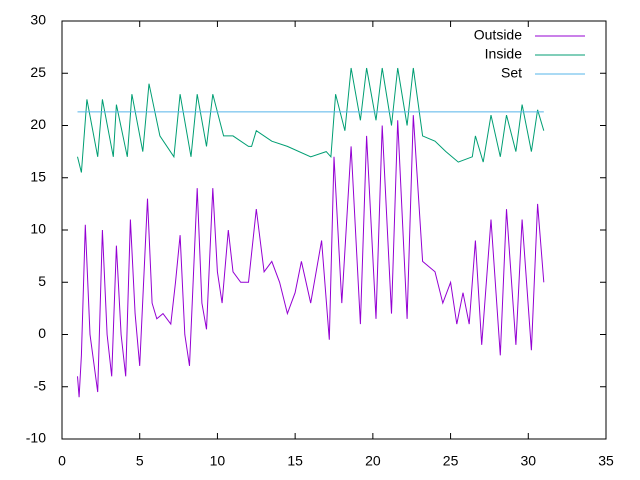 This screenshot has width=640, height=480. I want to click on y-tick-label: 10, so click(38, 229).